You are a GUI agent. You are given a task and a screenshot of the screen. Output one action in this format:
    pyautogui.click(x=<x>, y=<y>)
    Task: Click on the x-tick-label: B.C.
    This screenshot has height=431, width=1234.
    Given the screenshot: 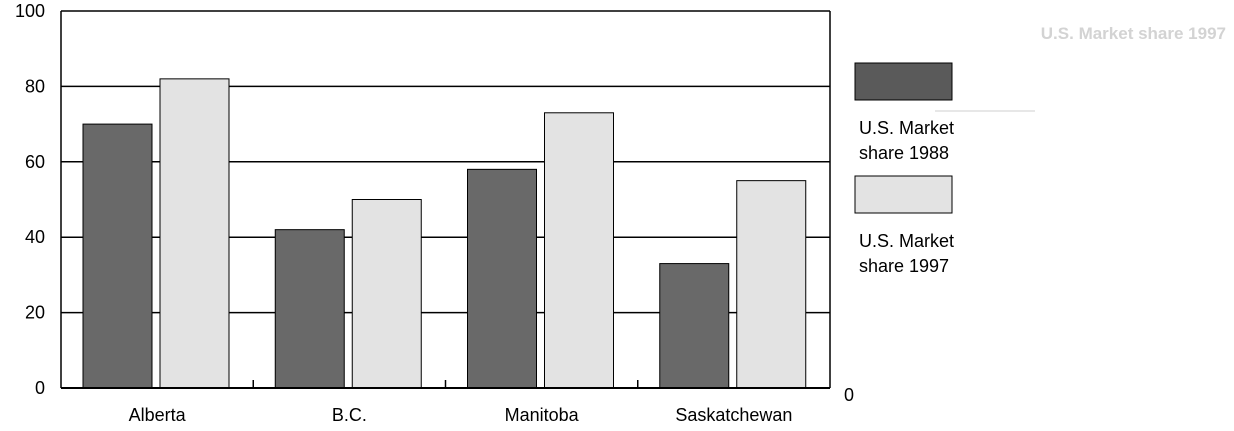 What is the action you would take?
    pyautogui.click(x=349, y=415)
    